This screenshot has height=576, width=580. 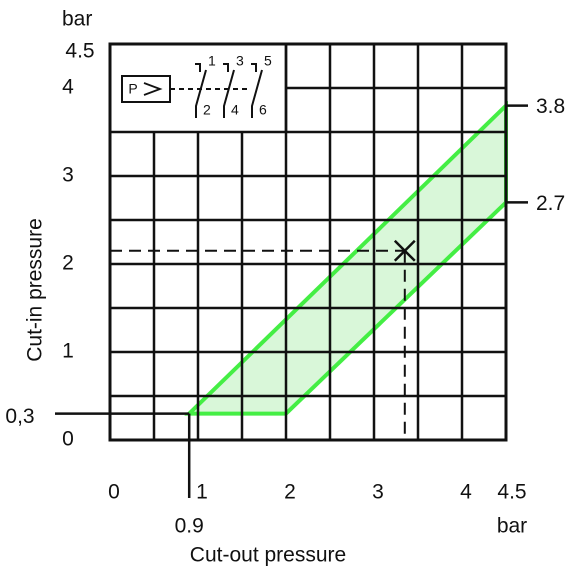 I want to click on x-marker-label: 0.9, so click(x=189, y=526).